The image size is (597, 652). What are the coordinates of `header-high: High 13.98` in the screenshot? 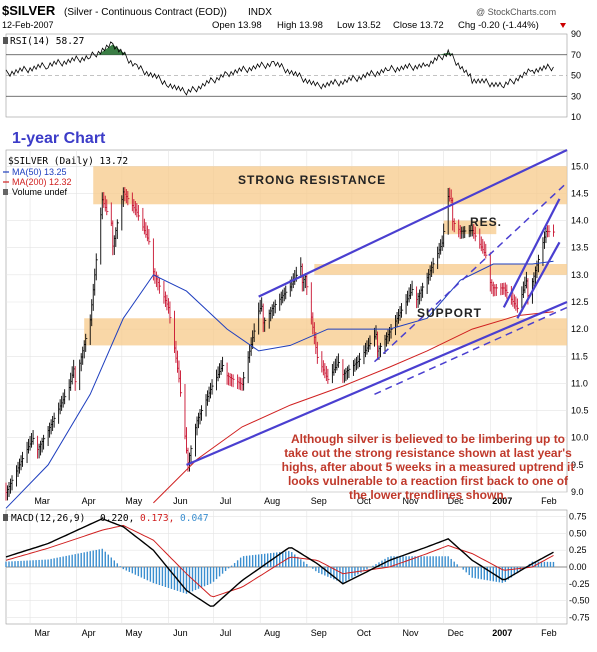 It's located at (300, 25).